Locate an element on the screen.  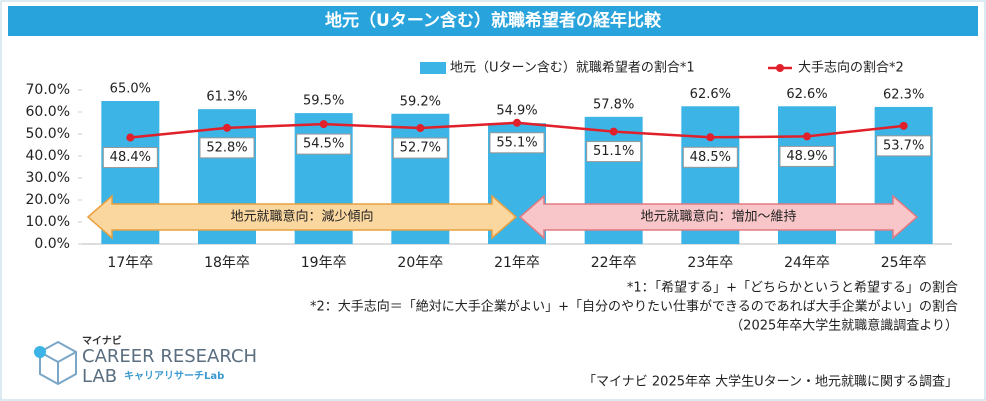
x-tick-label: 22年卒 is located at coordinates (614, 263).